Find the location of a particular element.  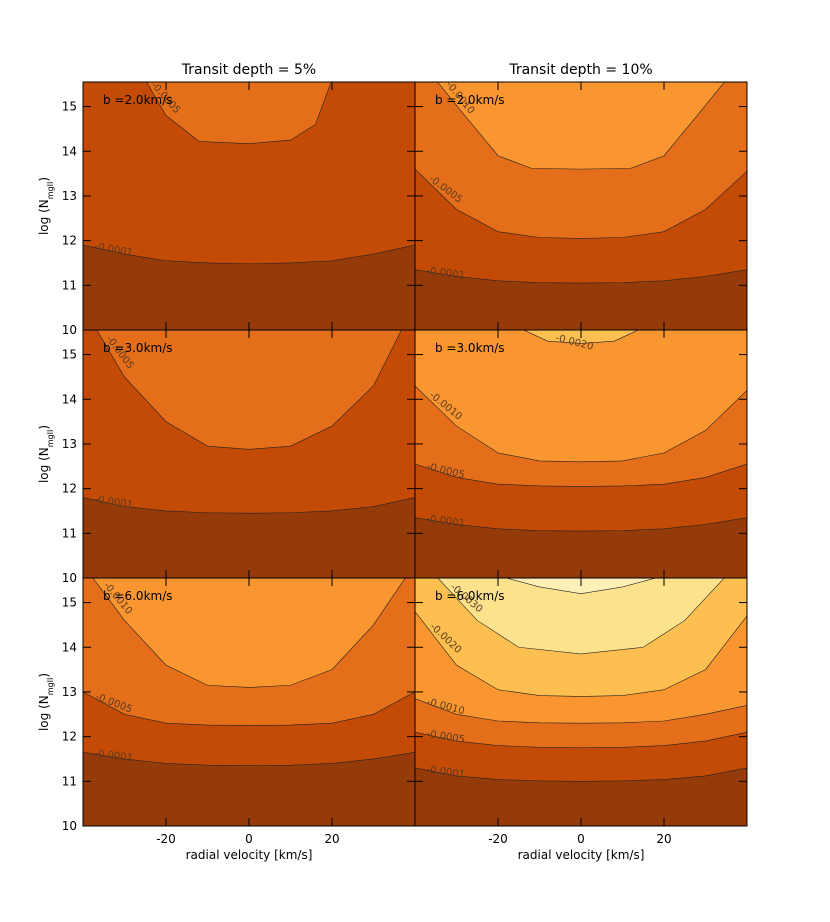

panel-title: Transit depth = 5% is located at coordinates (248, 70).